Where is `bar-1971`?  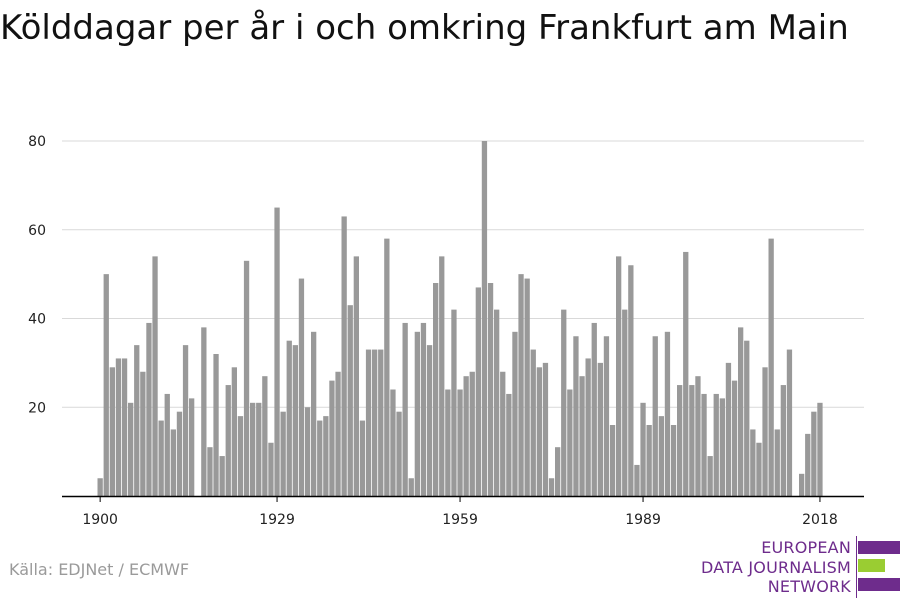 bar-1971 is located at coordinates (533, 422).